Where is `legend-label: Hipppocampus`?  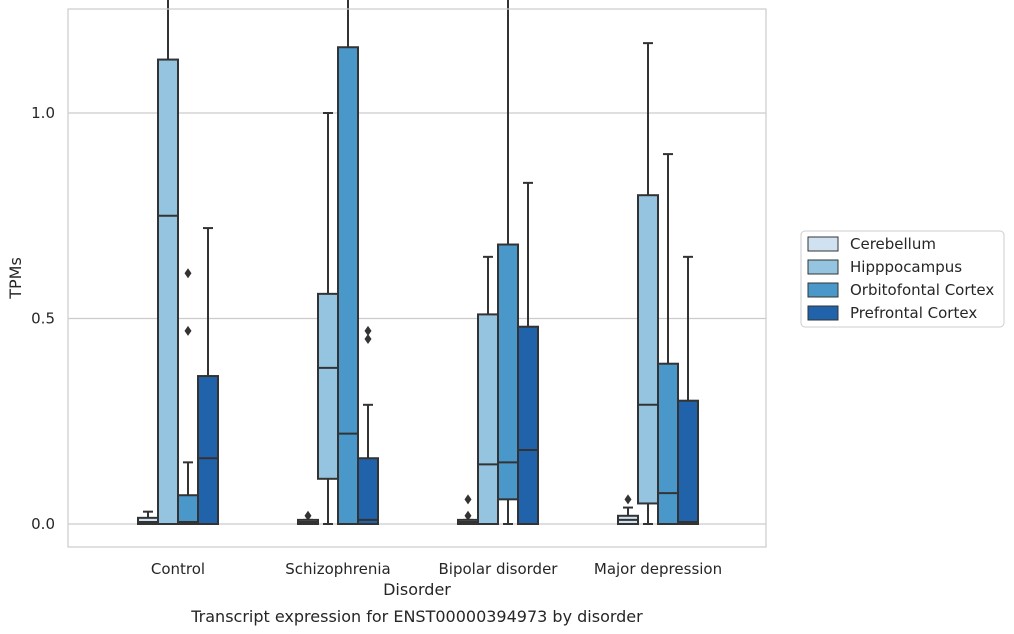 legend-label: Hipppocampus is located at coordinates (906, 267).